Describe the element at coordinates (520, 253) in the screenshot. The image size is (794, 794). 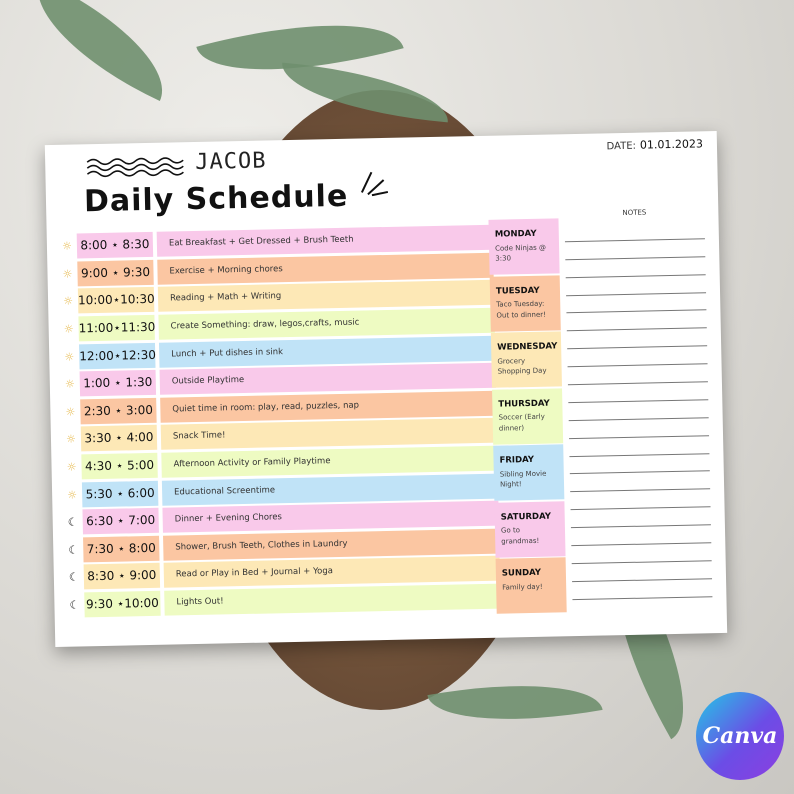
I see `day-note: Code Ninjas @ 3:30` at that location.